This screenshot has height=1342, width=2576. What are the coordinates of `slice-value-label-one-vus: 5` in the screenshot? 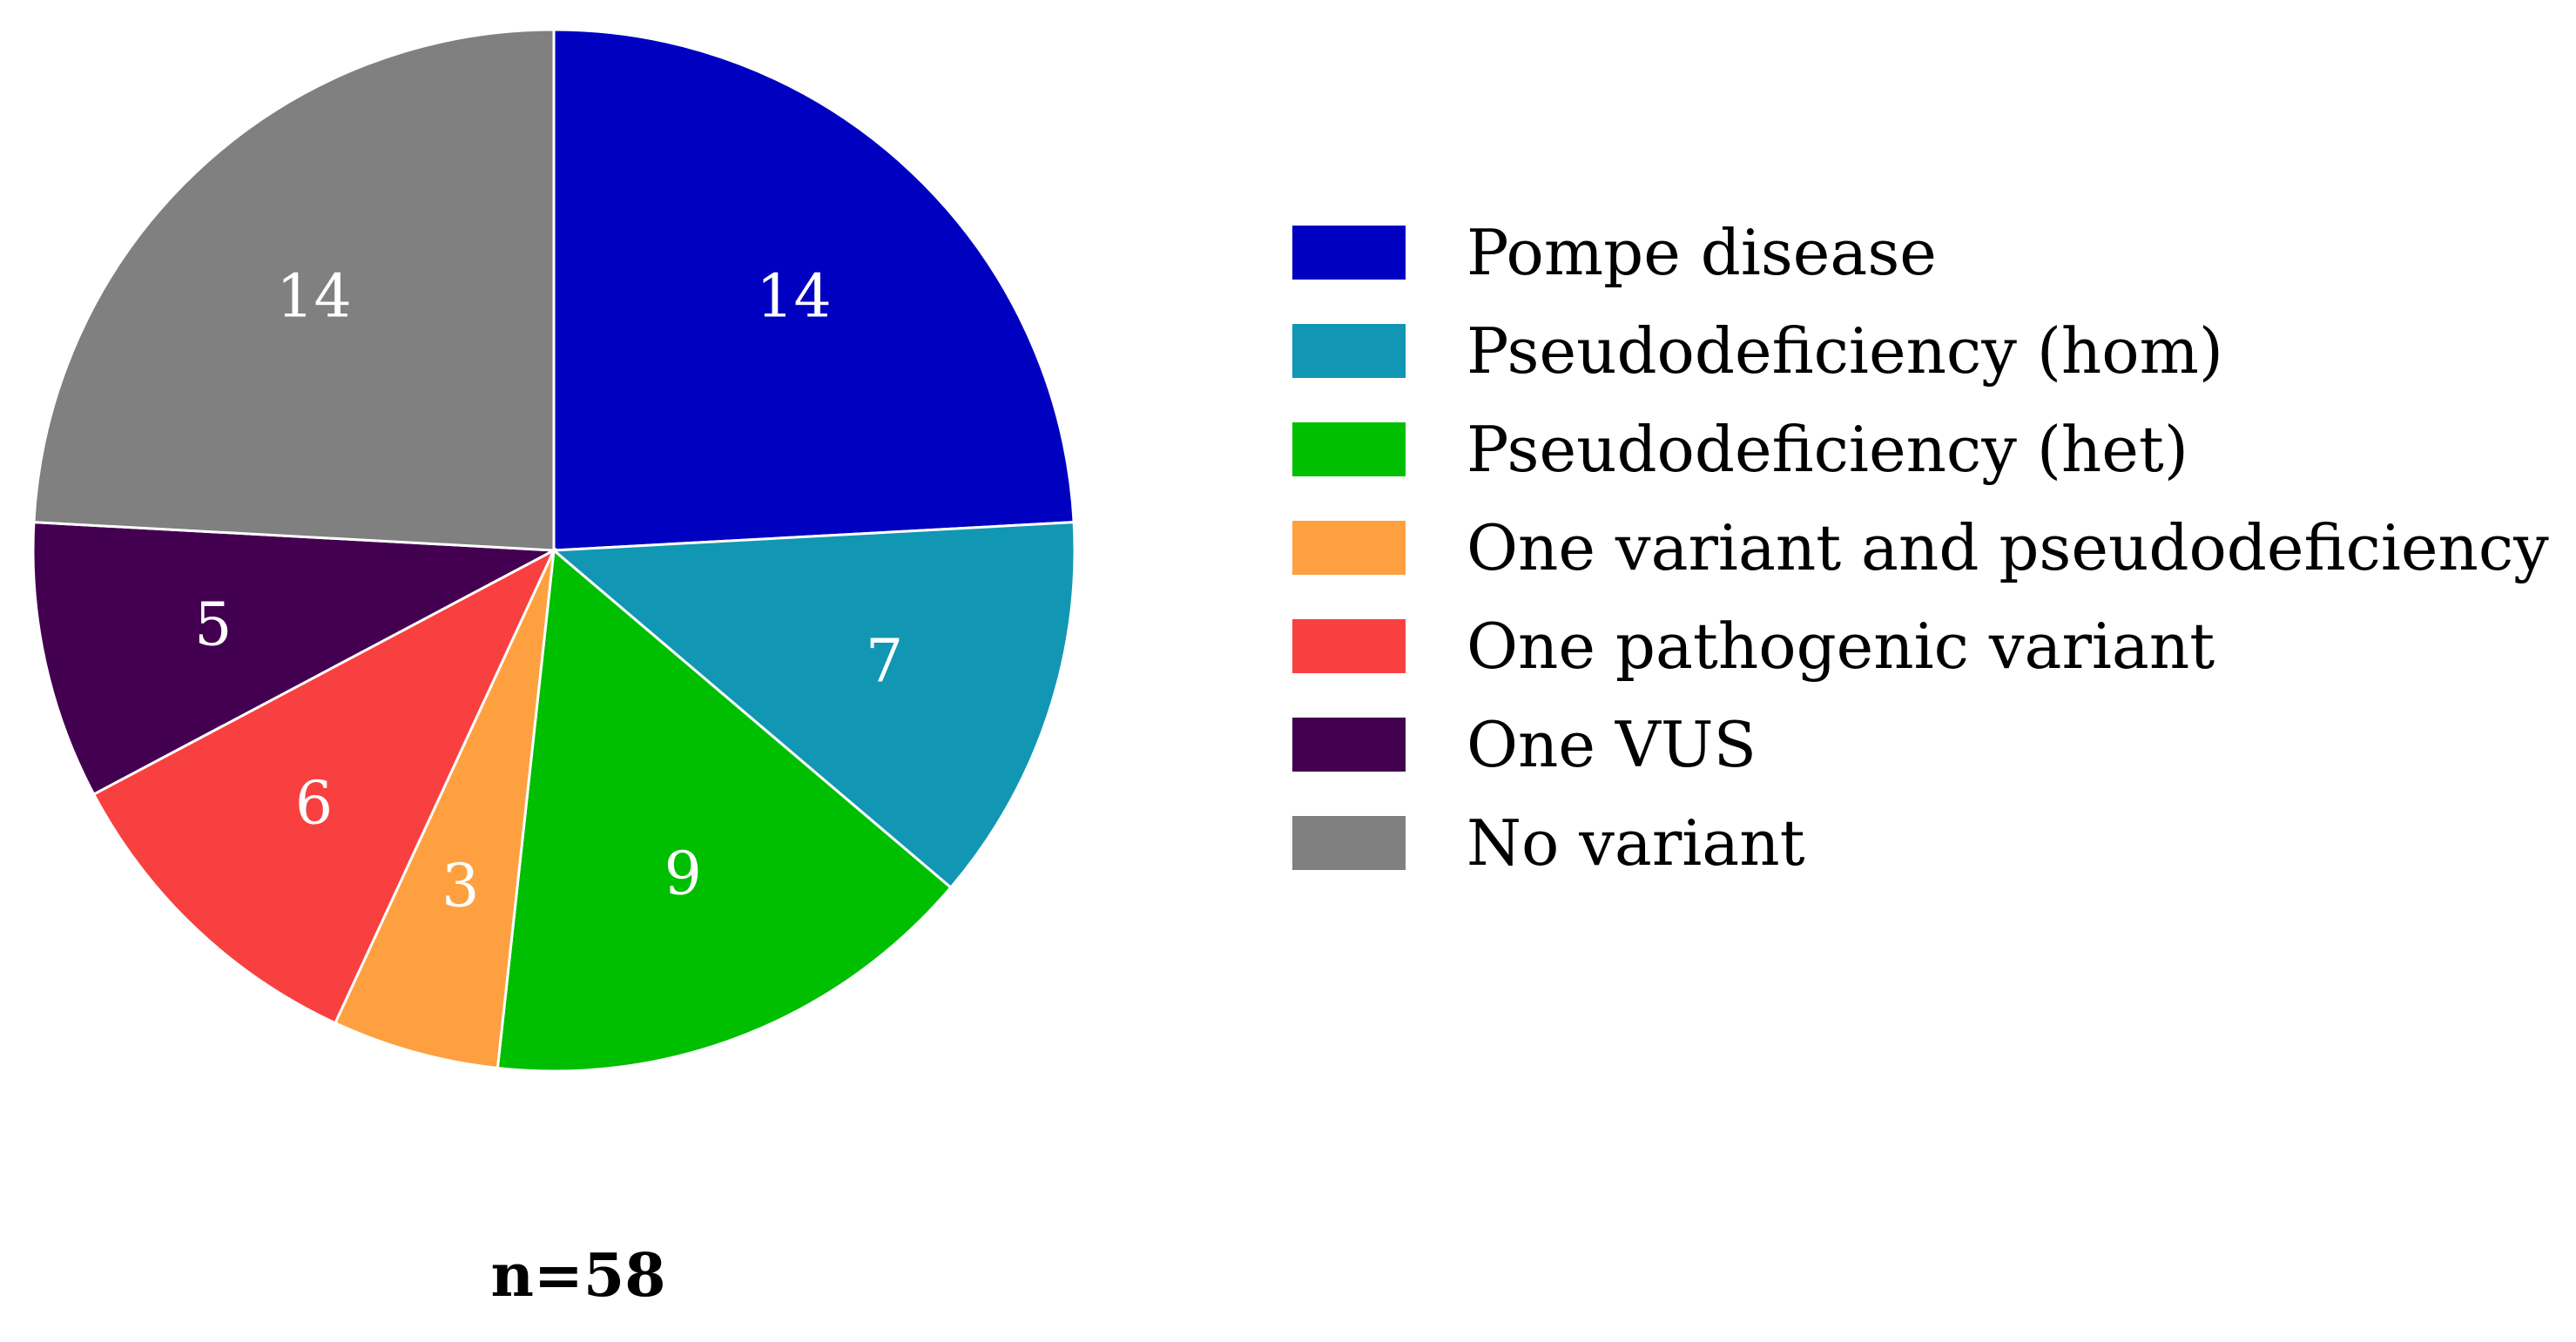 It's located at (213, 626).